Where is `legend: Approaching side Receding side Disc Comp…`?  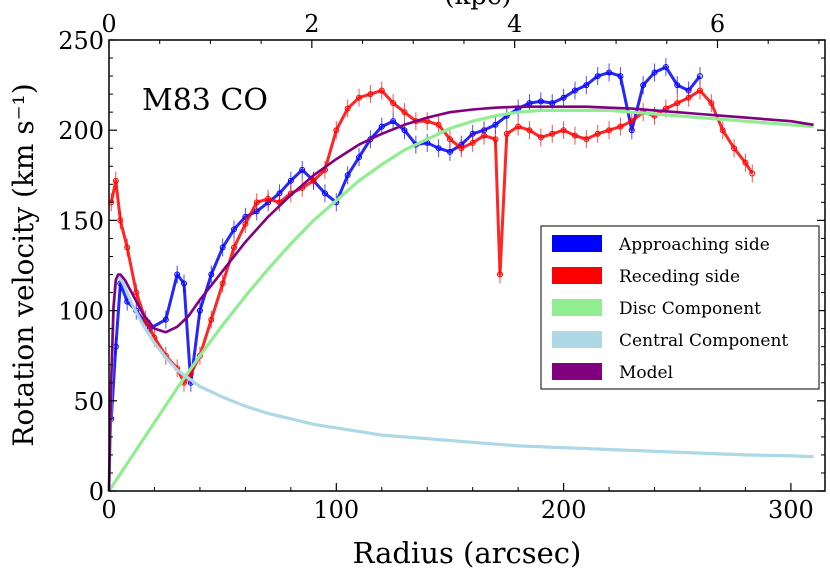 legend: Approaching side Receding side Disc Comp… is located at coordinates (680, 307).